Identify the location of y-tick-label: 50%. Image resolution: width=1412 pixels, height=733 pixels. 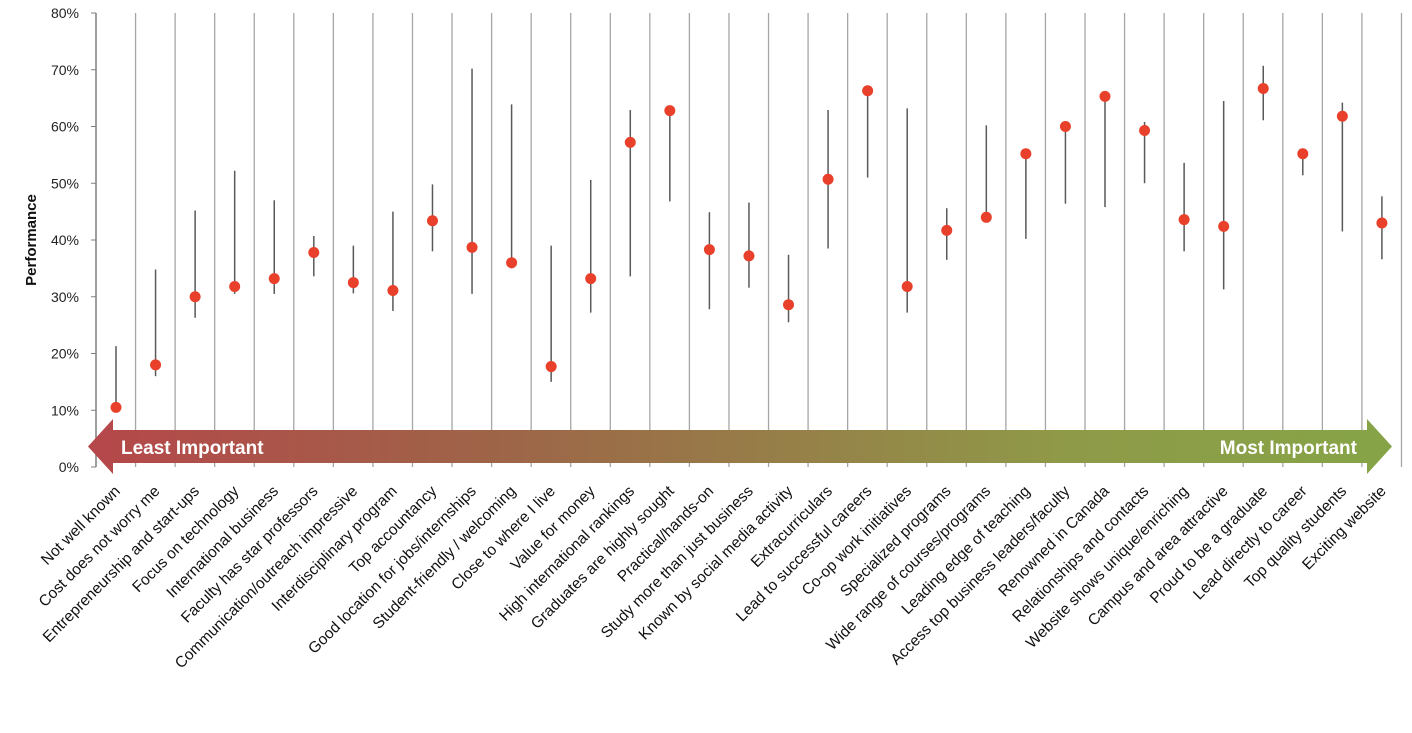
(65, 183).